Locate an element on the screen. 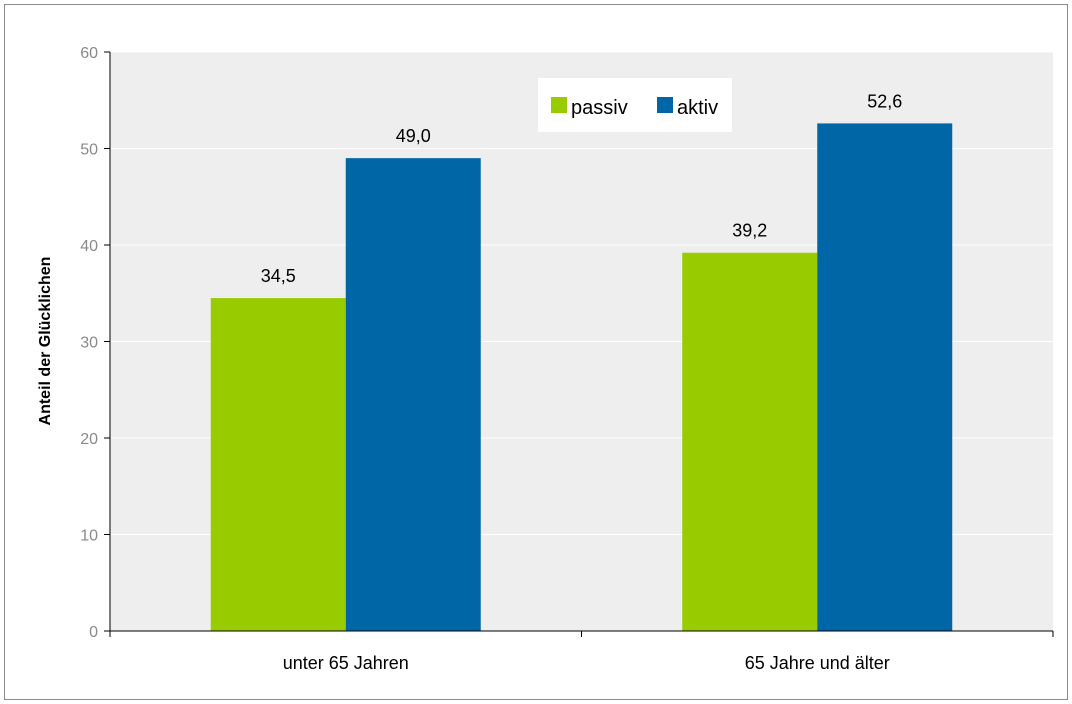 The width and height of the screenshot is (1072, 704). y-tick-label: 40 is located at coordinates (89, 246).